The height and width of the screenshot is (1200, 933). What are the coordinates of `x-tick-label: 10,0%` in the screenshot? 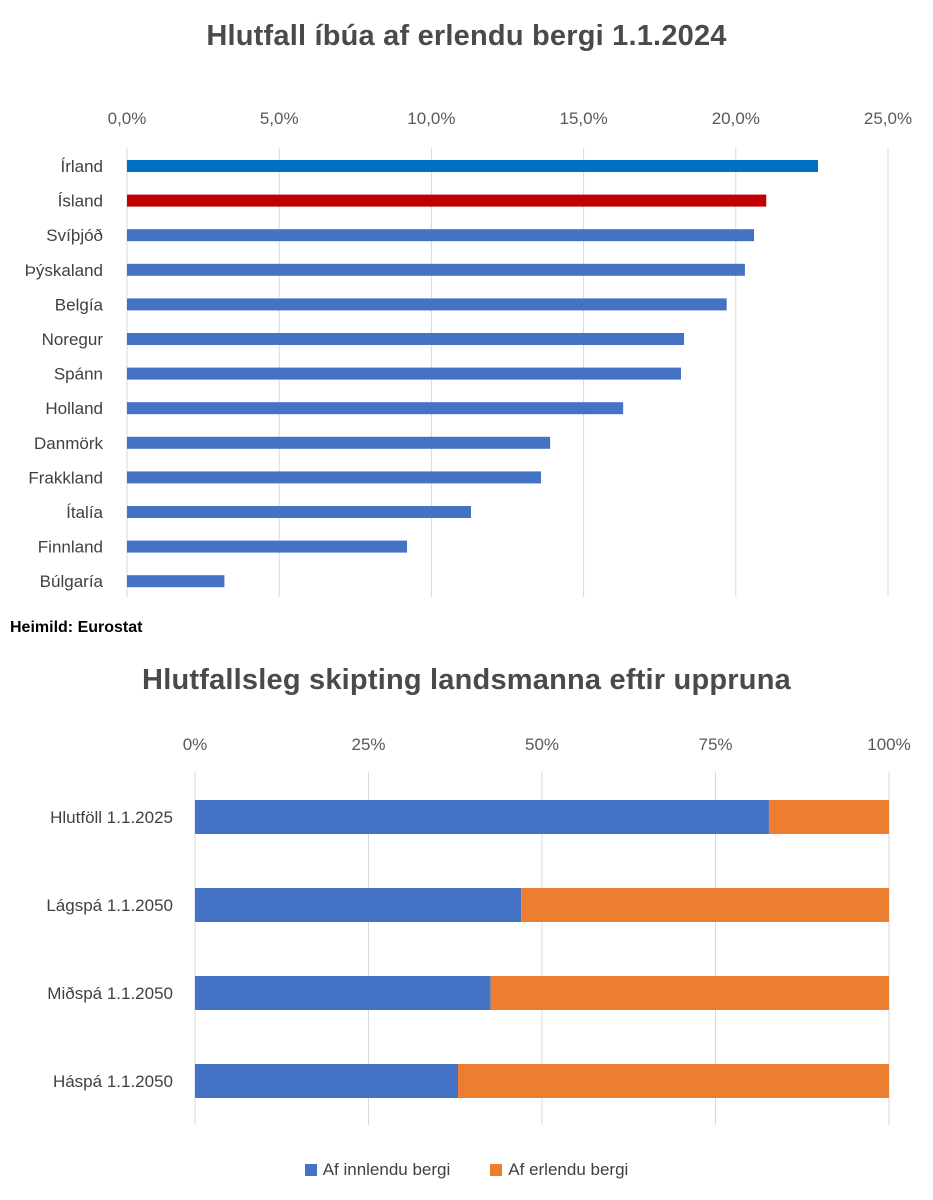 It's located at (431, 118).